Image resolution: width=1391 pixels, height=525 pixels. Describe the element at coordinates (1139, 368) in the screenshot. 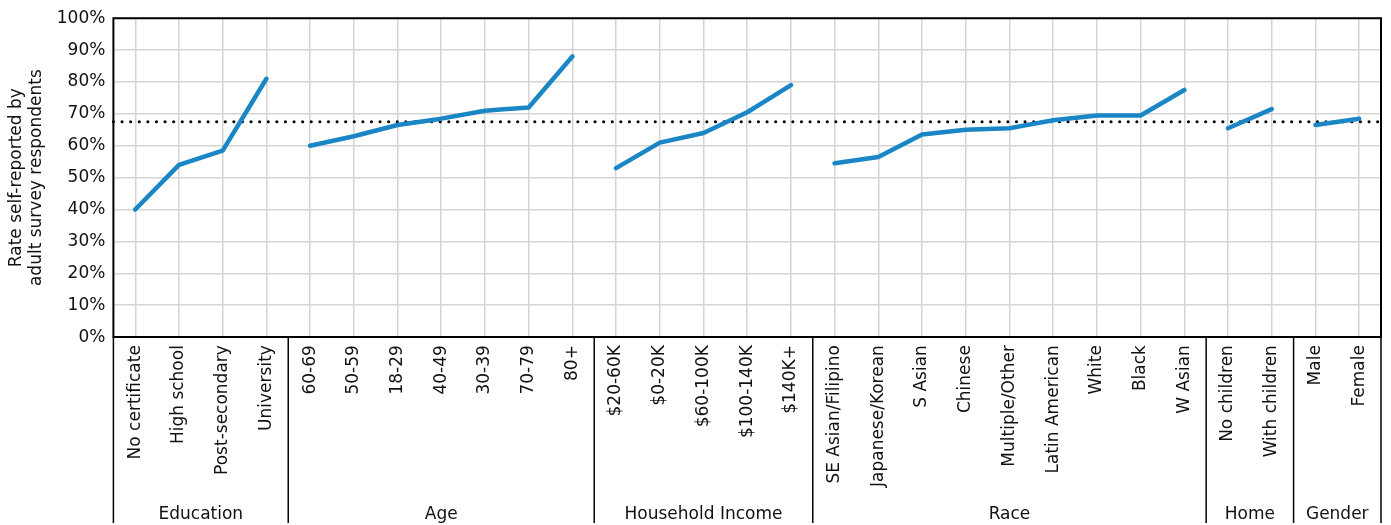

I see `x-tick-label: Black` at that location.